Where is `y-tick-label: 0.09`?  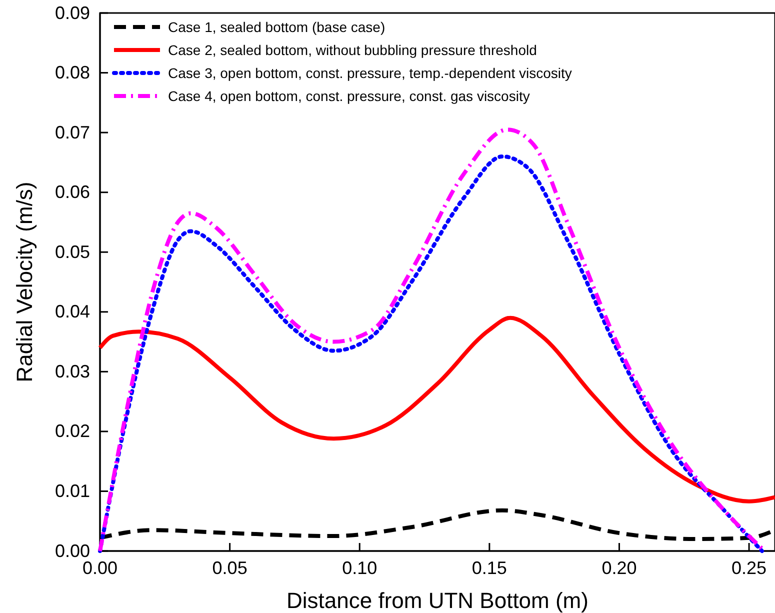 y-tick-label: 0.09 is located at coordinates (72, 12).